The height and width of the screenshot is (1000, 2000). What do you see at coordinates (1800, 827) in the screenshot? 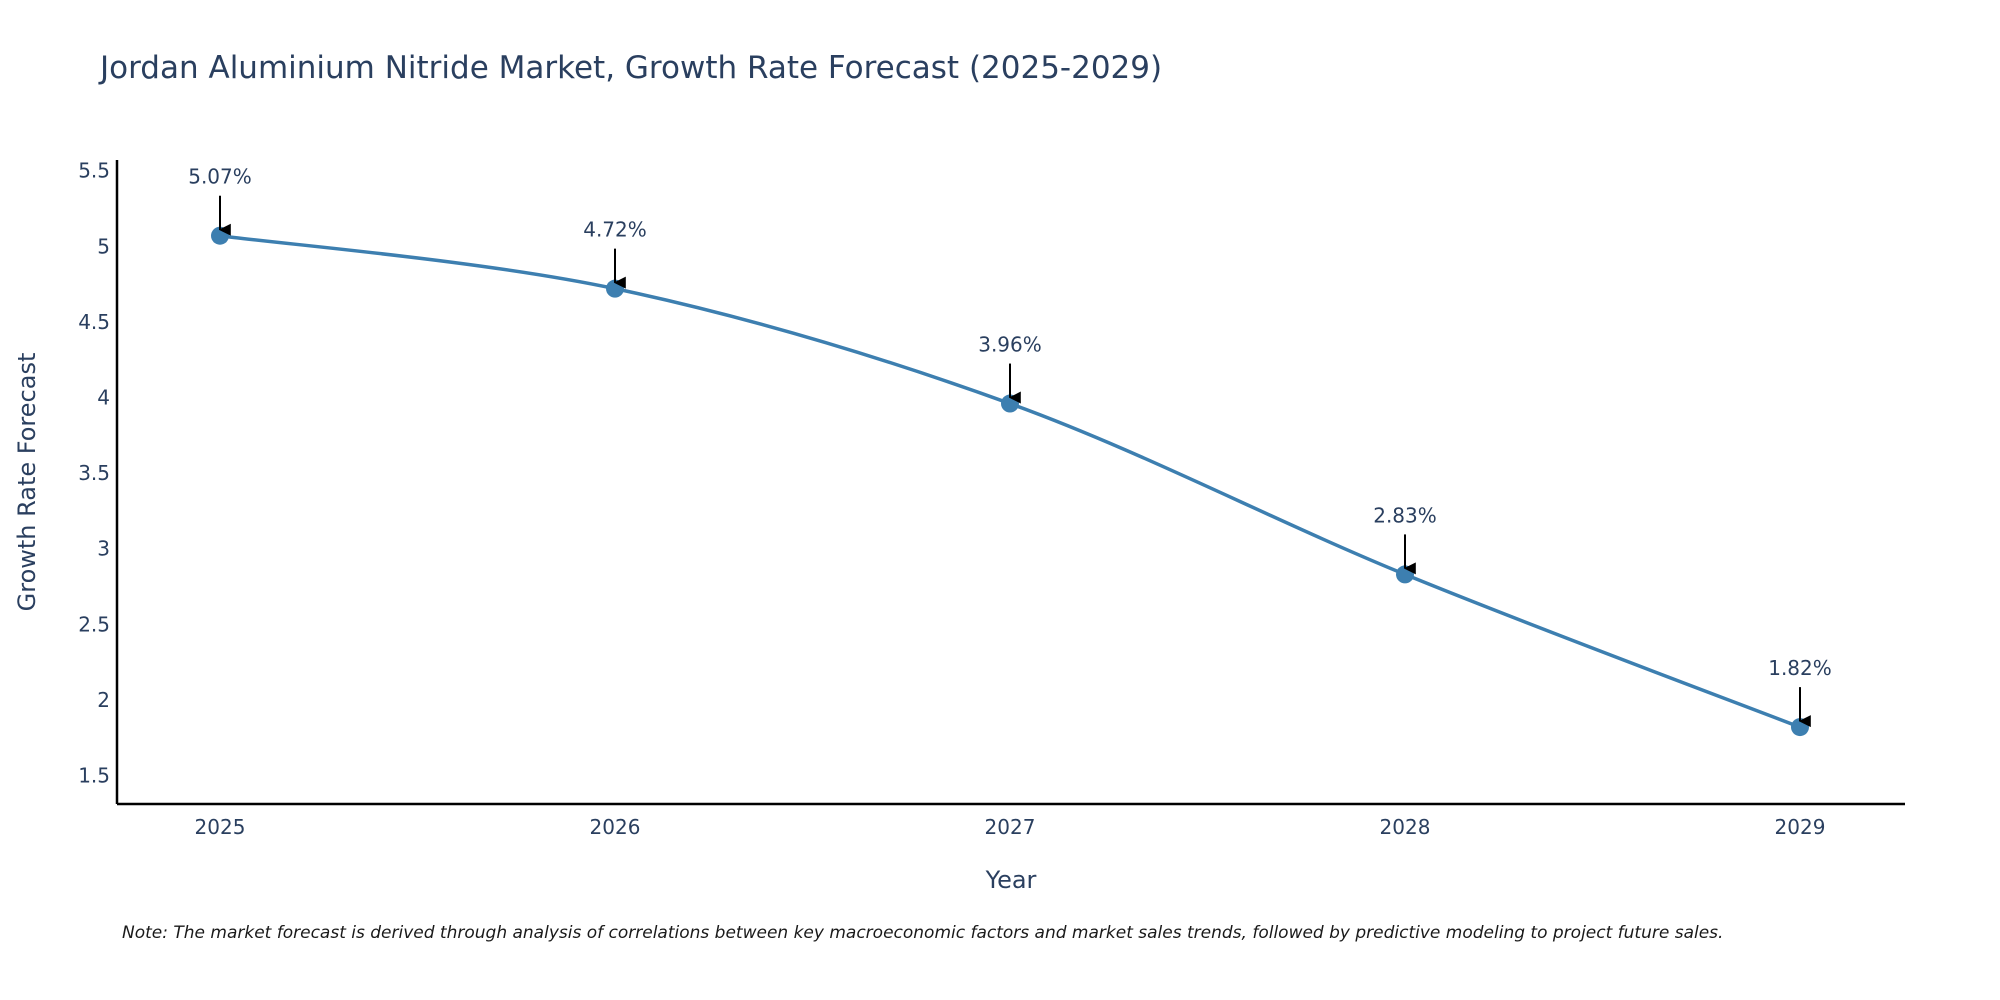
I see `x-tick-label: 2029` at bounding box center [1800, 827].